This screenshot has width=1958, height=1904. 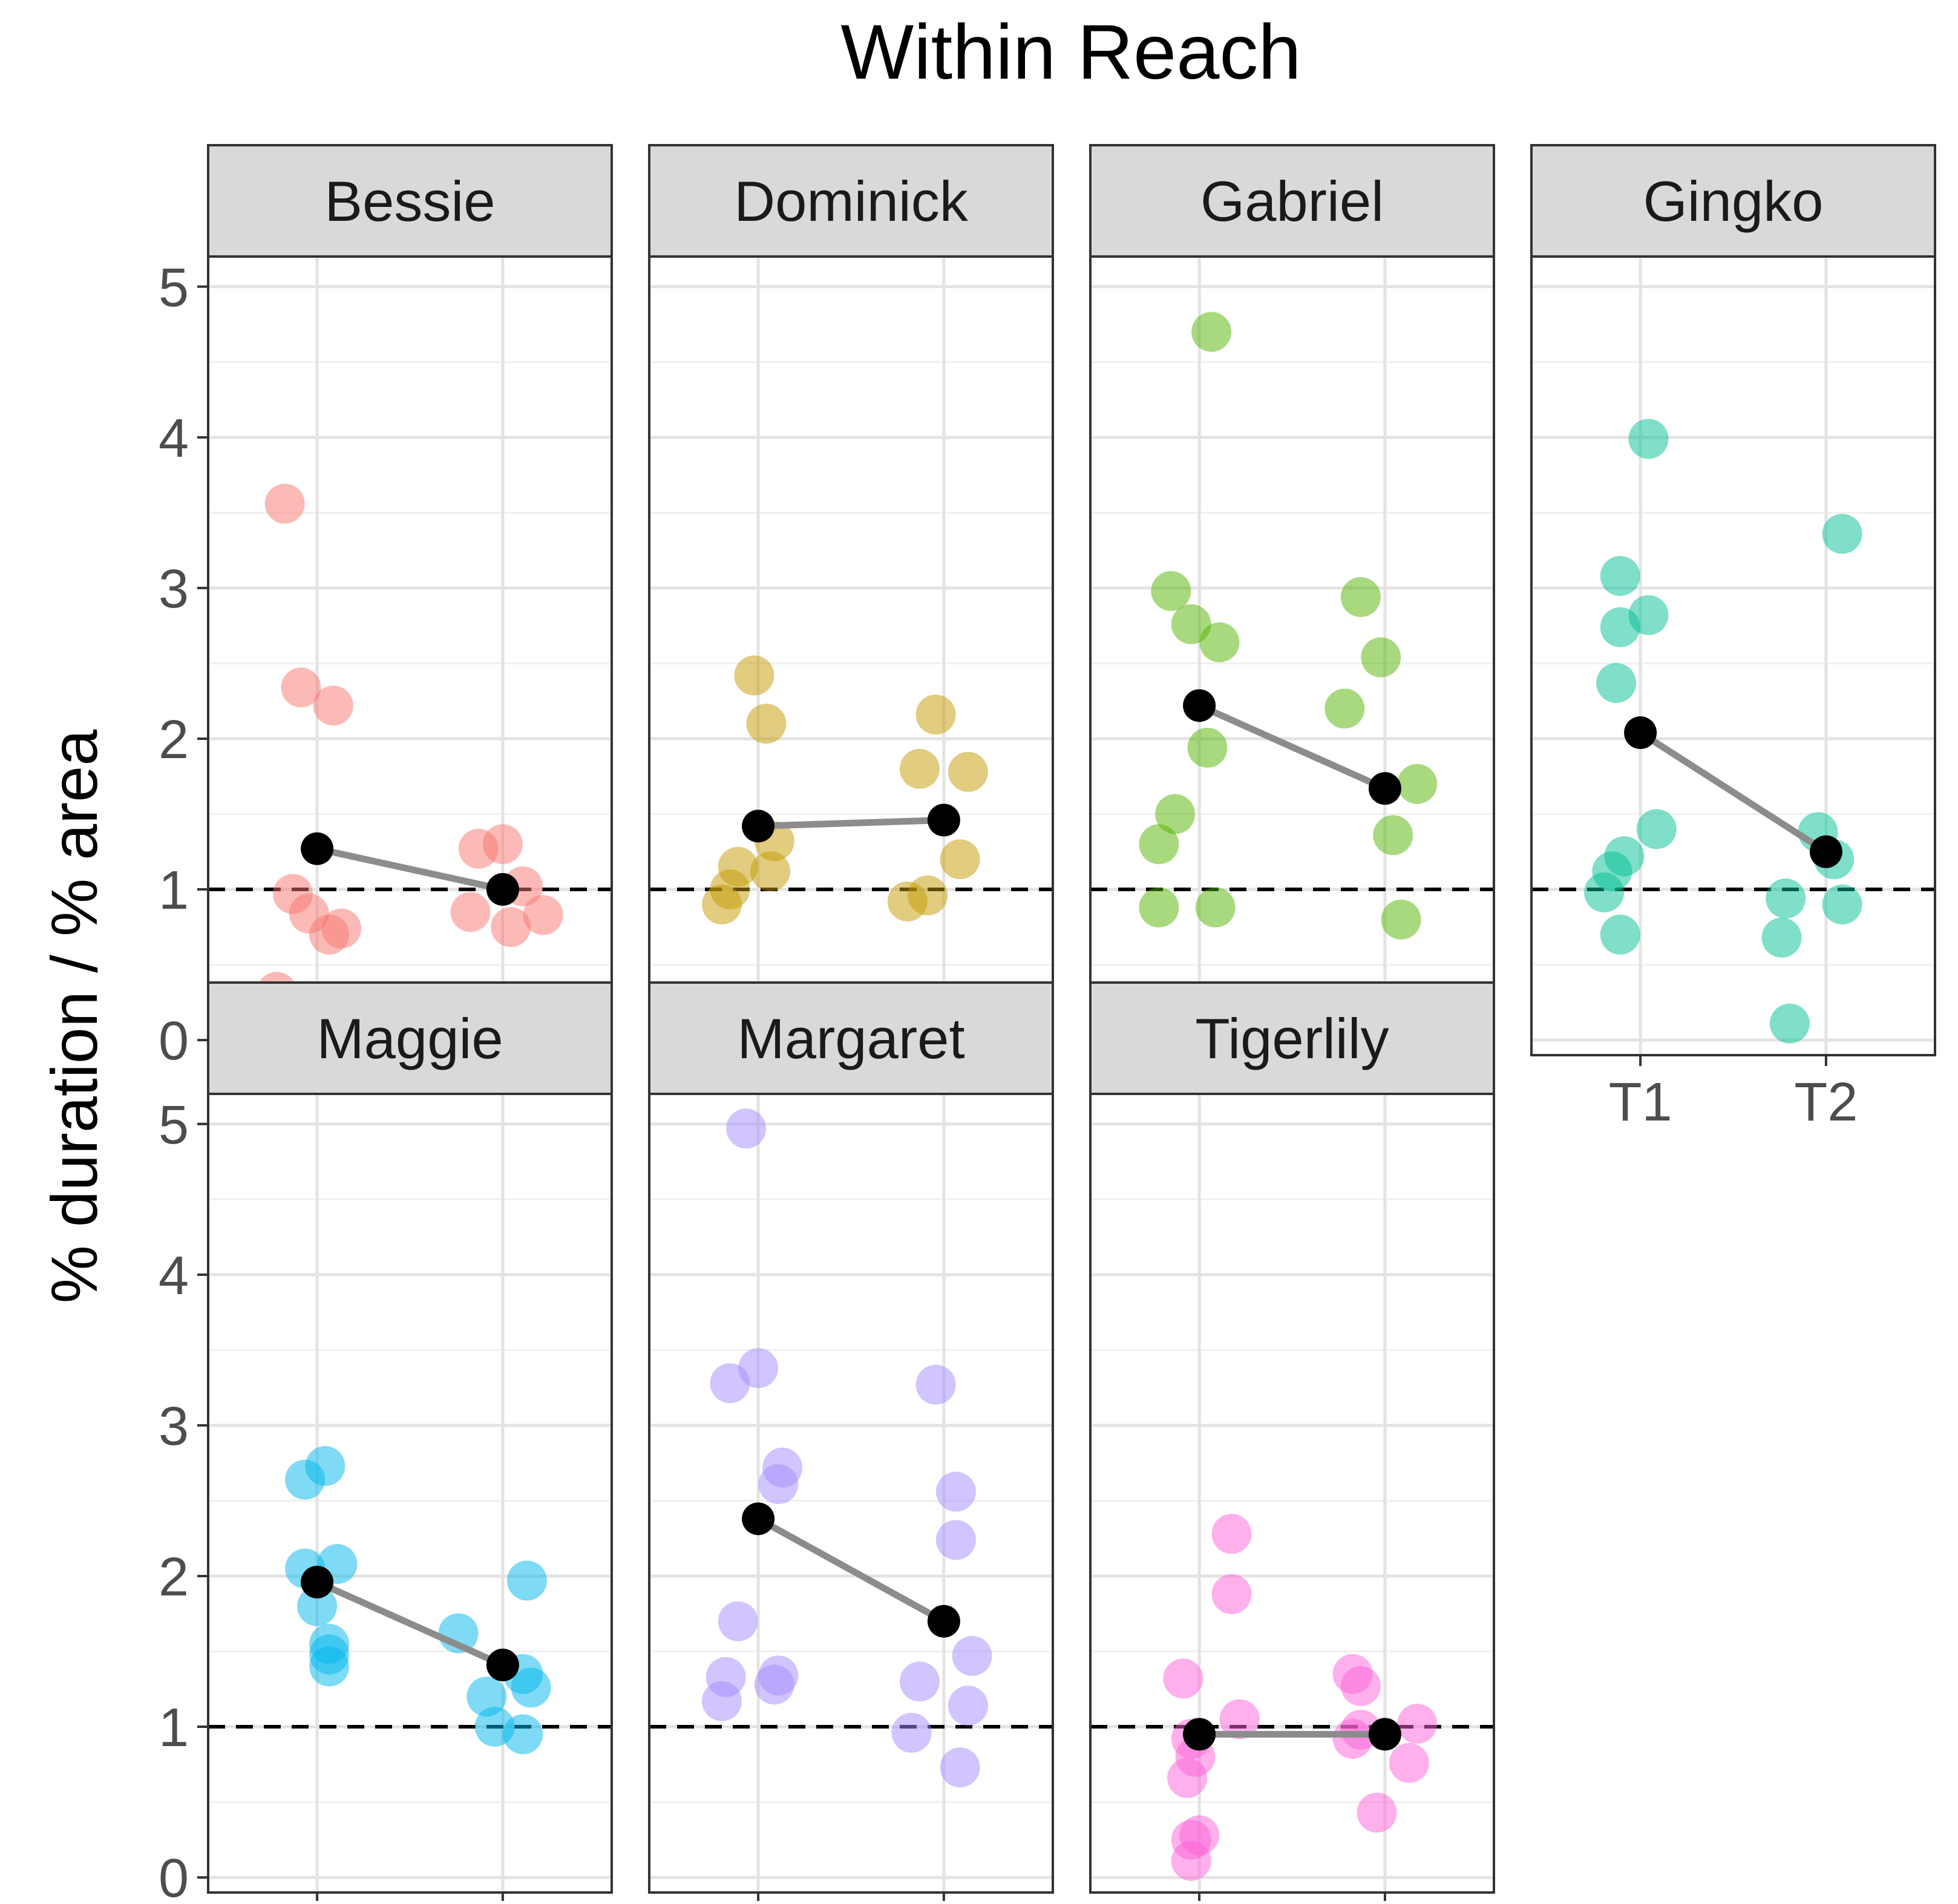 I want to click on facet-panel-dominick: Dominick, so click(x=851, y=600).